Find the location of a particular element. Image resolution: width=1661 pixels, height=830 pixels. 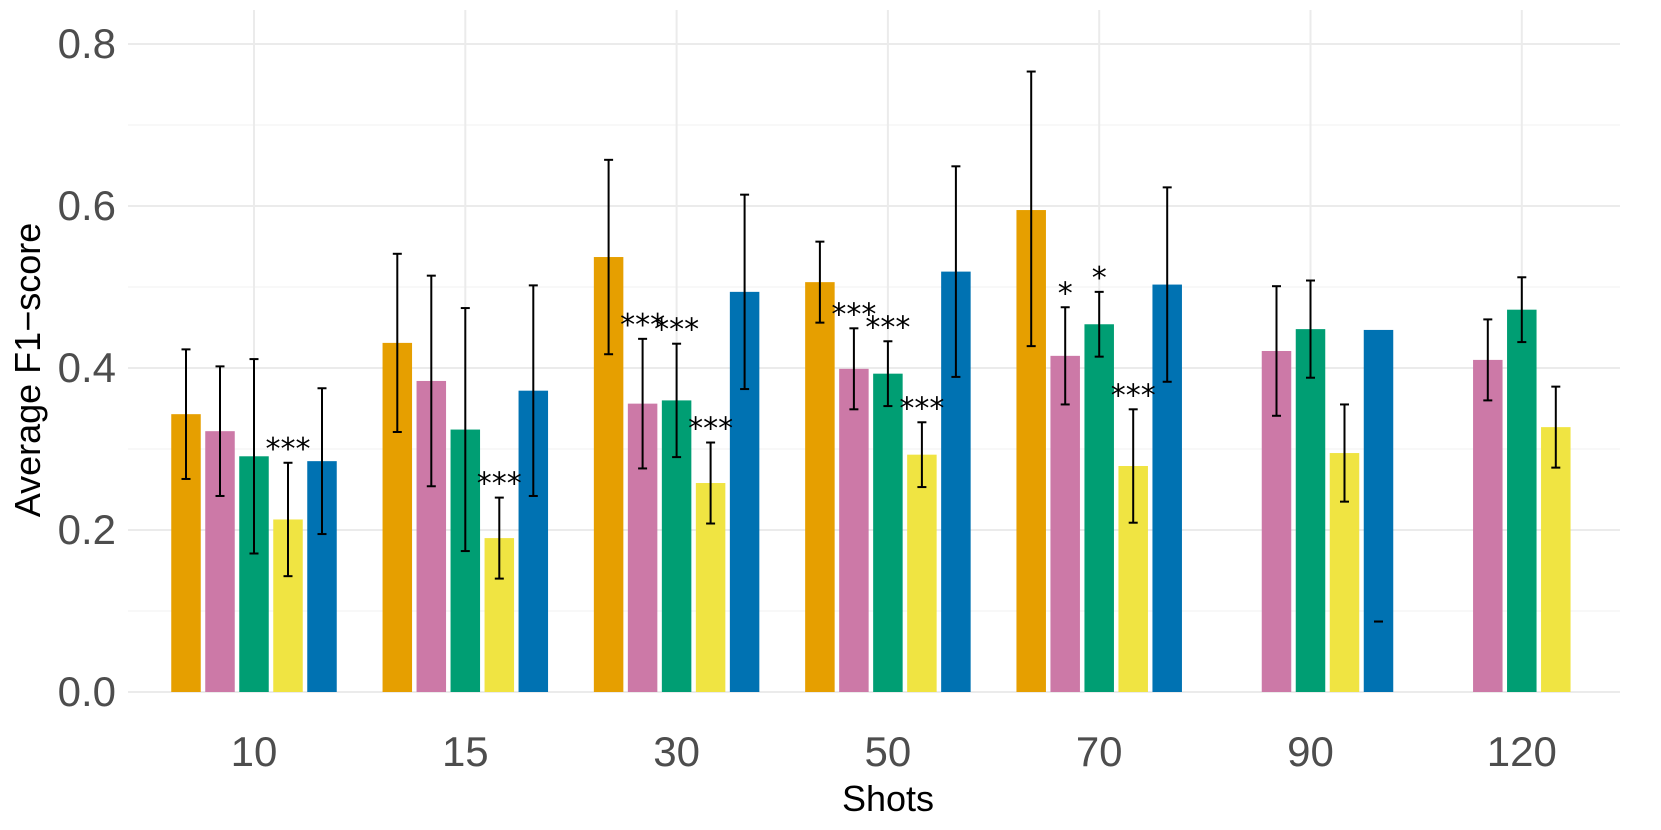

x-axis-label: Shots is located at coordinates (888, 798).